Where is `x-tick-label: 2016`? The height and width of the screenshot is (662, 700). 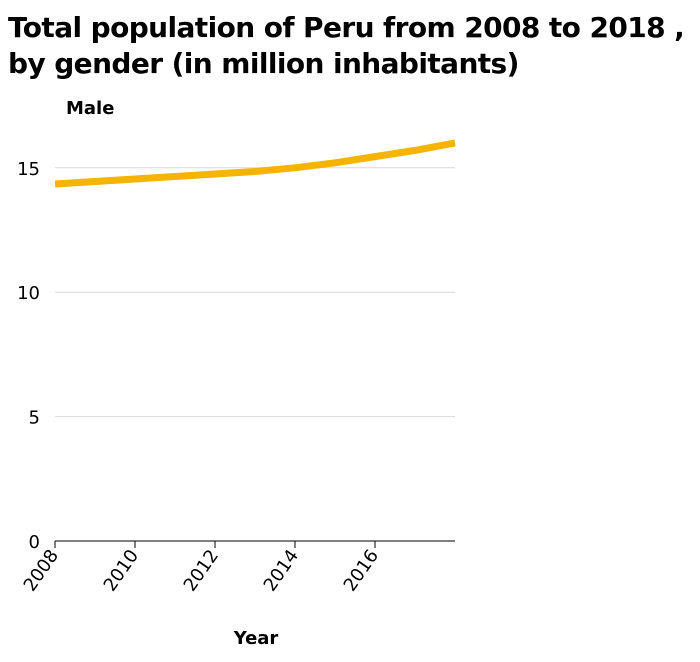
x-tick-label: 2016 is located at coordinates (361, 571).